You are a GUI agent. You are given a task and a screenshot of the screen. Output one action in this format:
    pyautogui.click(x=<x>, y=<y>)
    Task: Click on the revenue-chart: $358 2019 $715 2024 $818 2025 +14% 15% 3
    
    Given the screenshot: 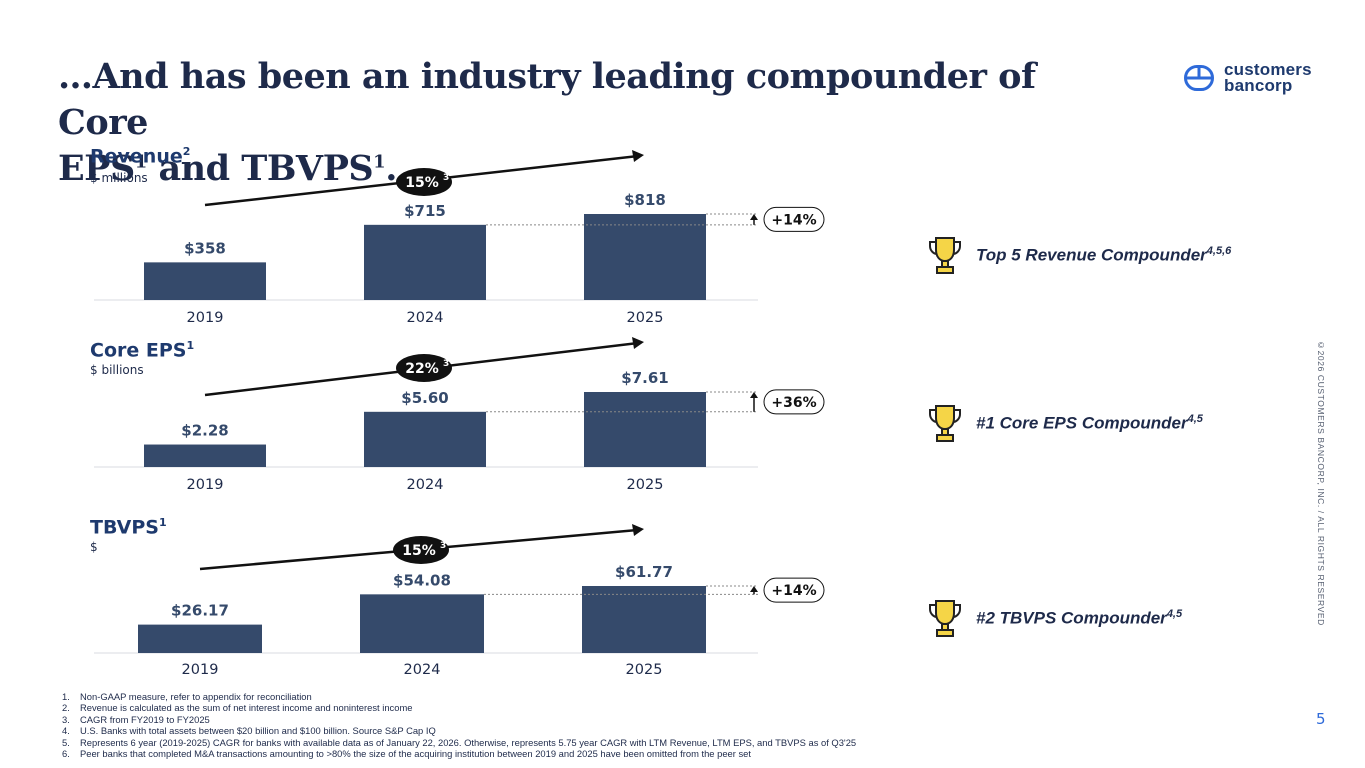 What is the action you would take?
    pyautogui.click(x=466, y=237)
    